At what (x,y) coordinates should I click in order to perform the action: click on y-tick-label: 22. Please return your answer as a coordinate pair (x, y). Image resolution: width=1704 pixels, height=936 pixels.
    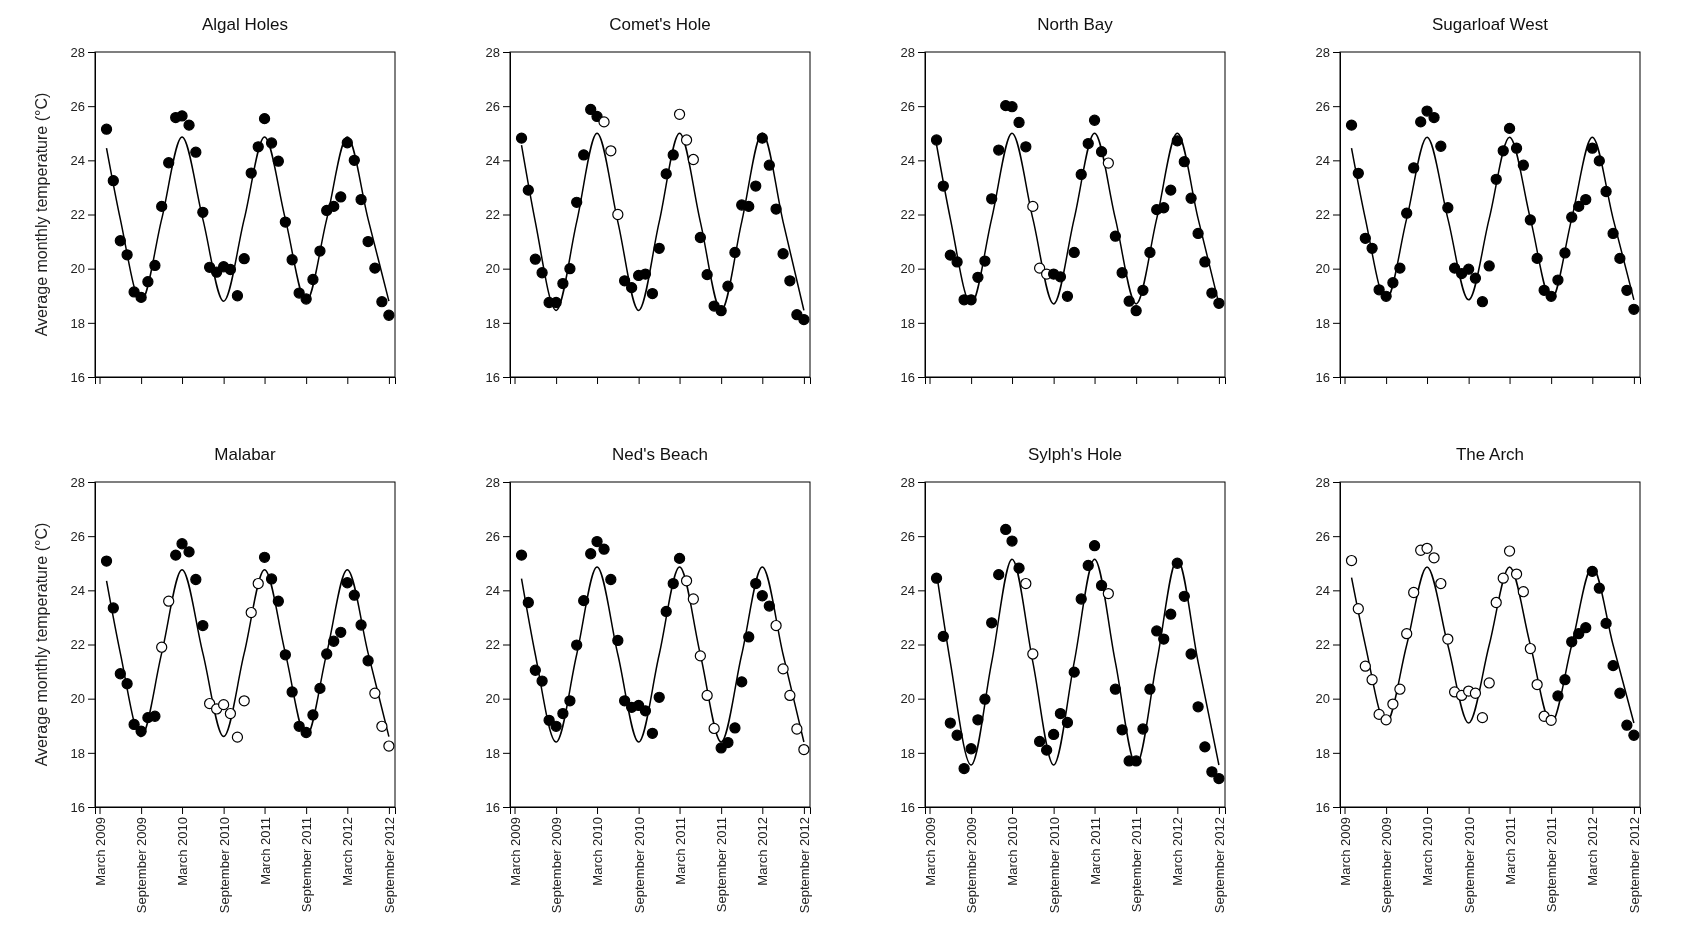
    Looking at the image, I should click on (1322, 645).